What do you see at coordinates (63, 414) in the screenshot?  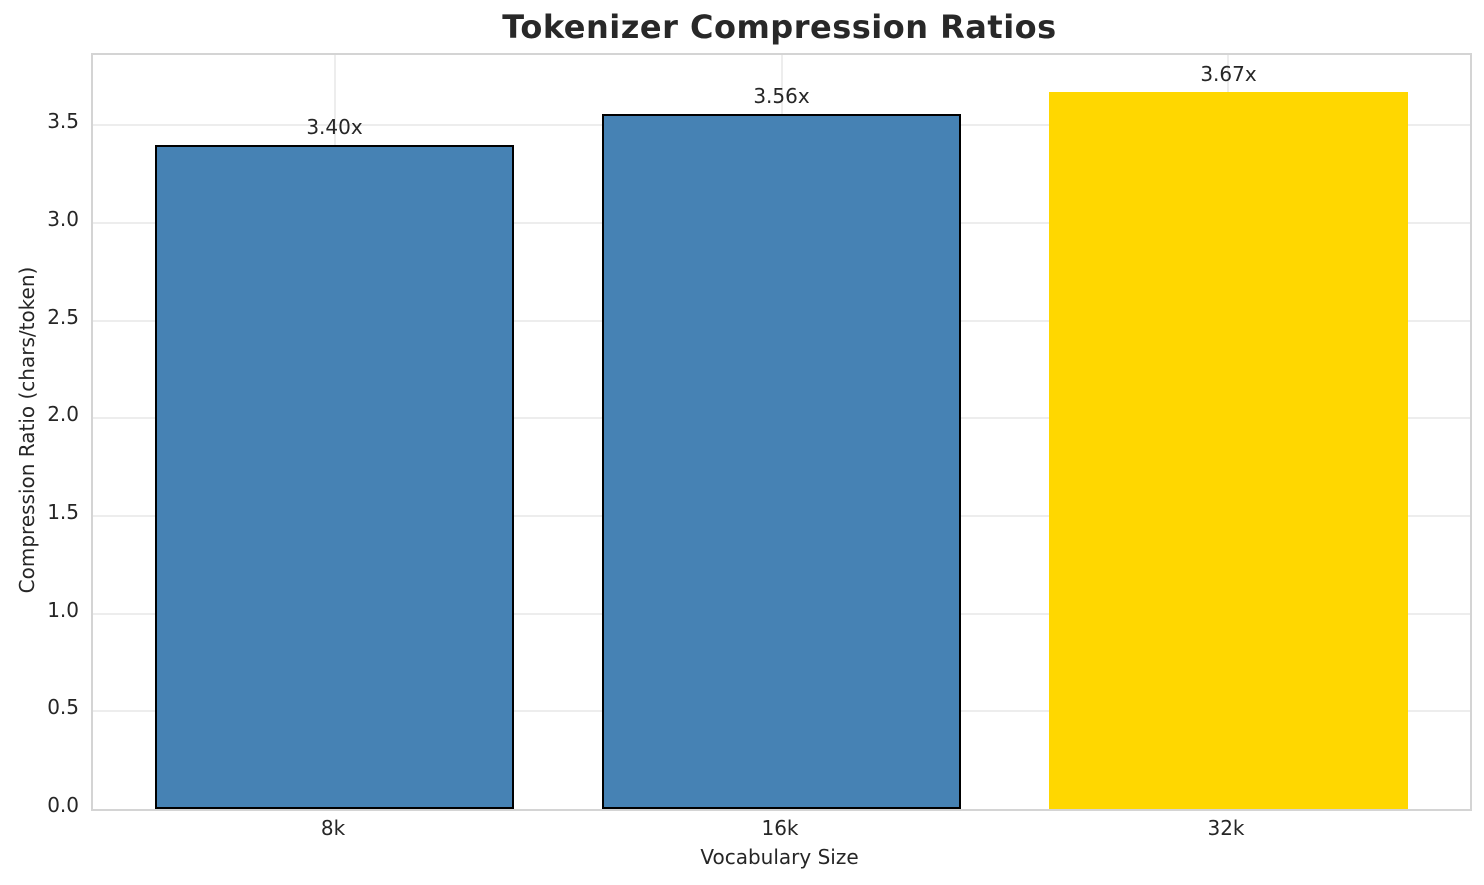 I see `y-tick-label: 2.0` at bounding box center [63, 414].